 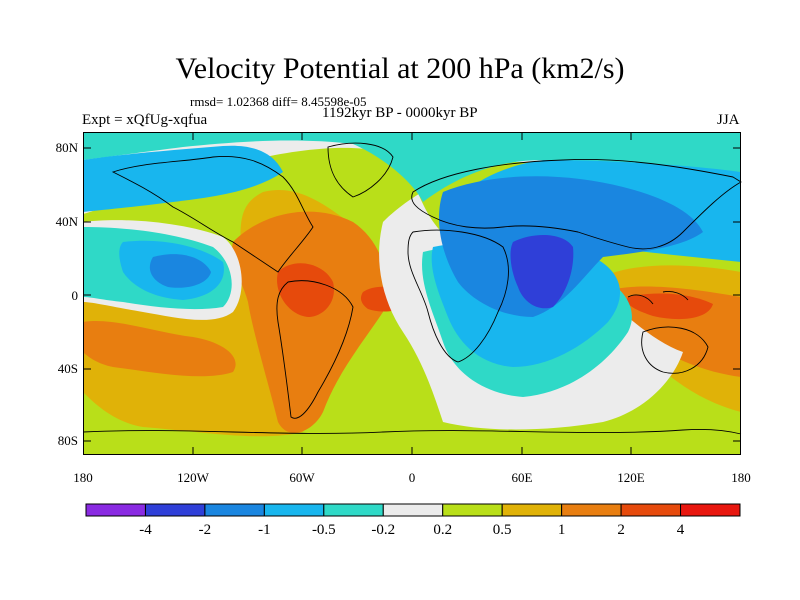 What do you see at coordinates (741, 477) in the screenshot?
I see `lon-label-180-right: 180` at bounding box center [741, 477].